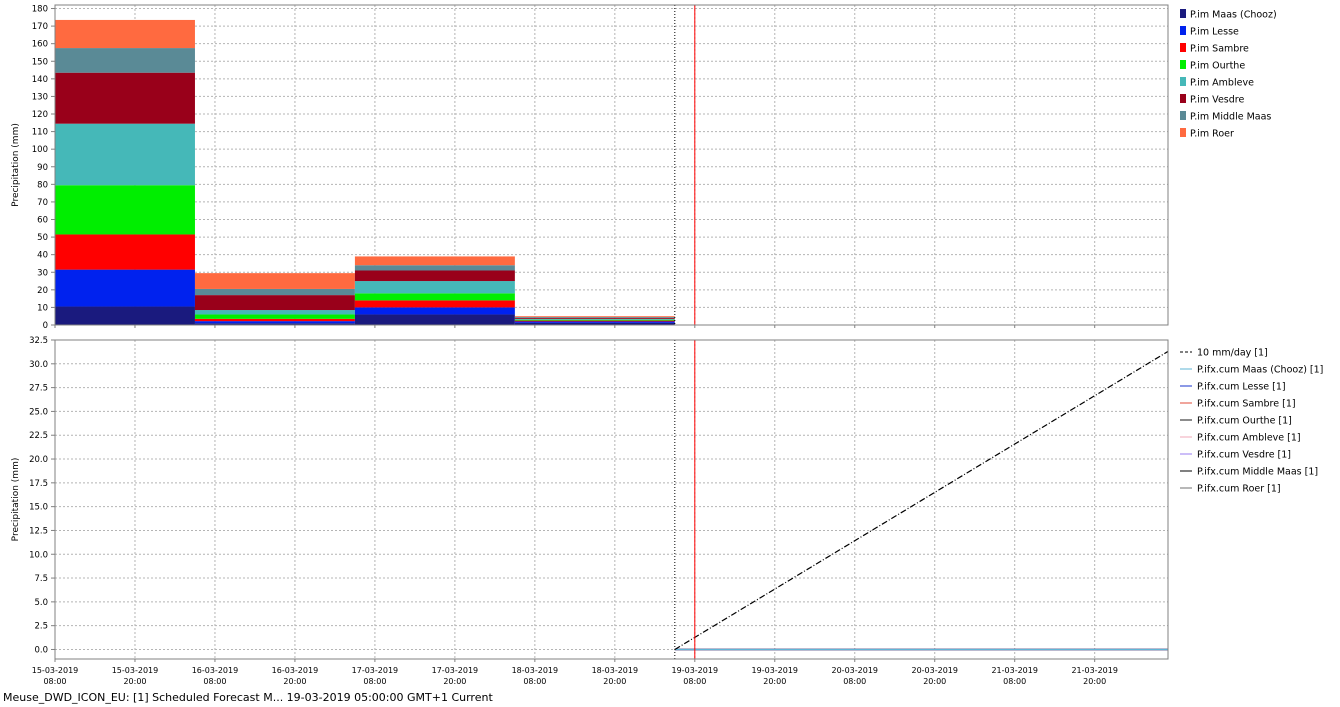 The height and width of the screenshot is (707, 1340). What do you see at coordinates (42, 238) in the screenshot?
I see `y-tick-label: 50` at bounding box center [42, 238].